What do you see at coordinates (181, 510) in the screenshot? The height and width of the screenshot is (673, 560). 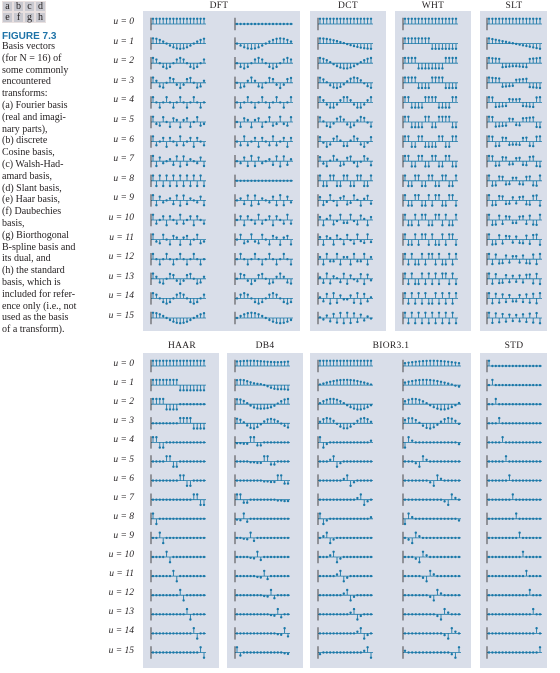 I see `panel-haar` at bounding box center [181, 510].